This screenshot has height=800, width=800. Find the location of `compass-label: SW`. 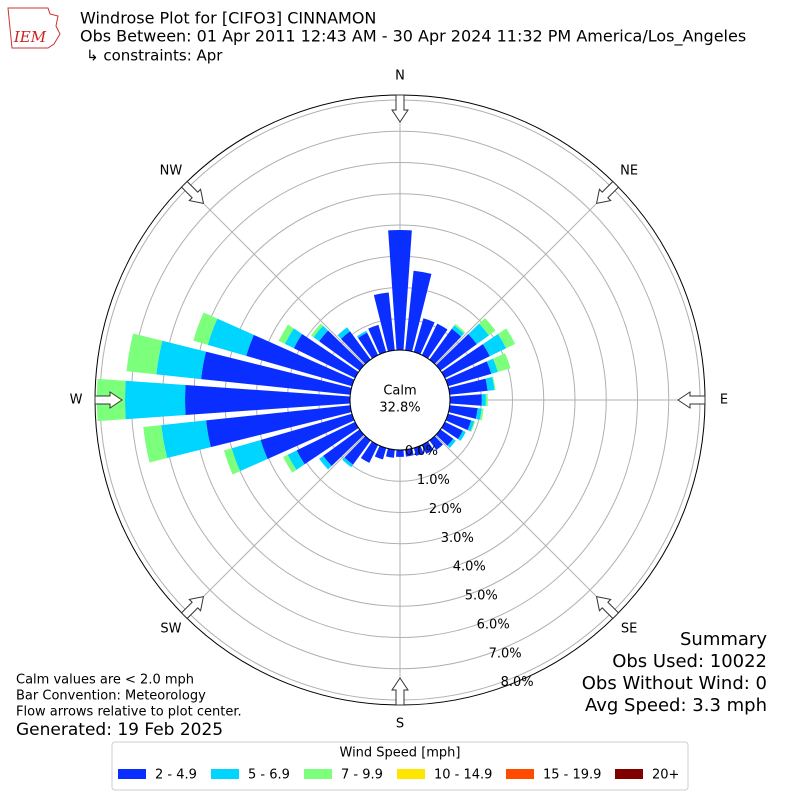

compass-label: SW is located at coordinates (170, 629).